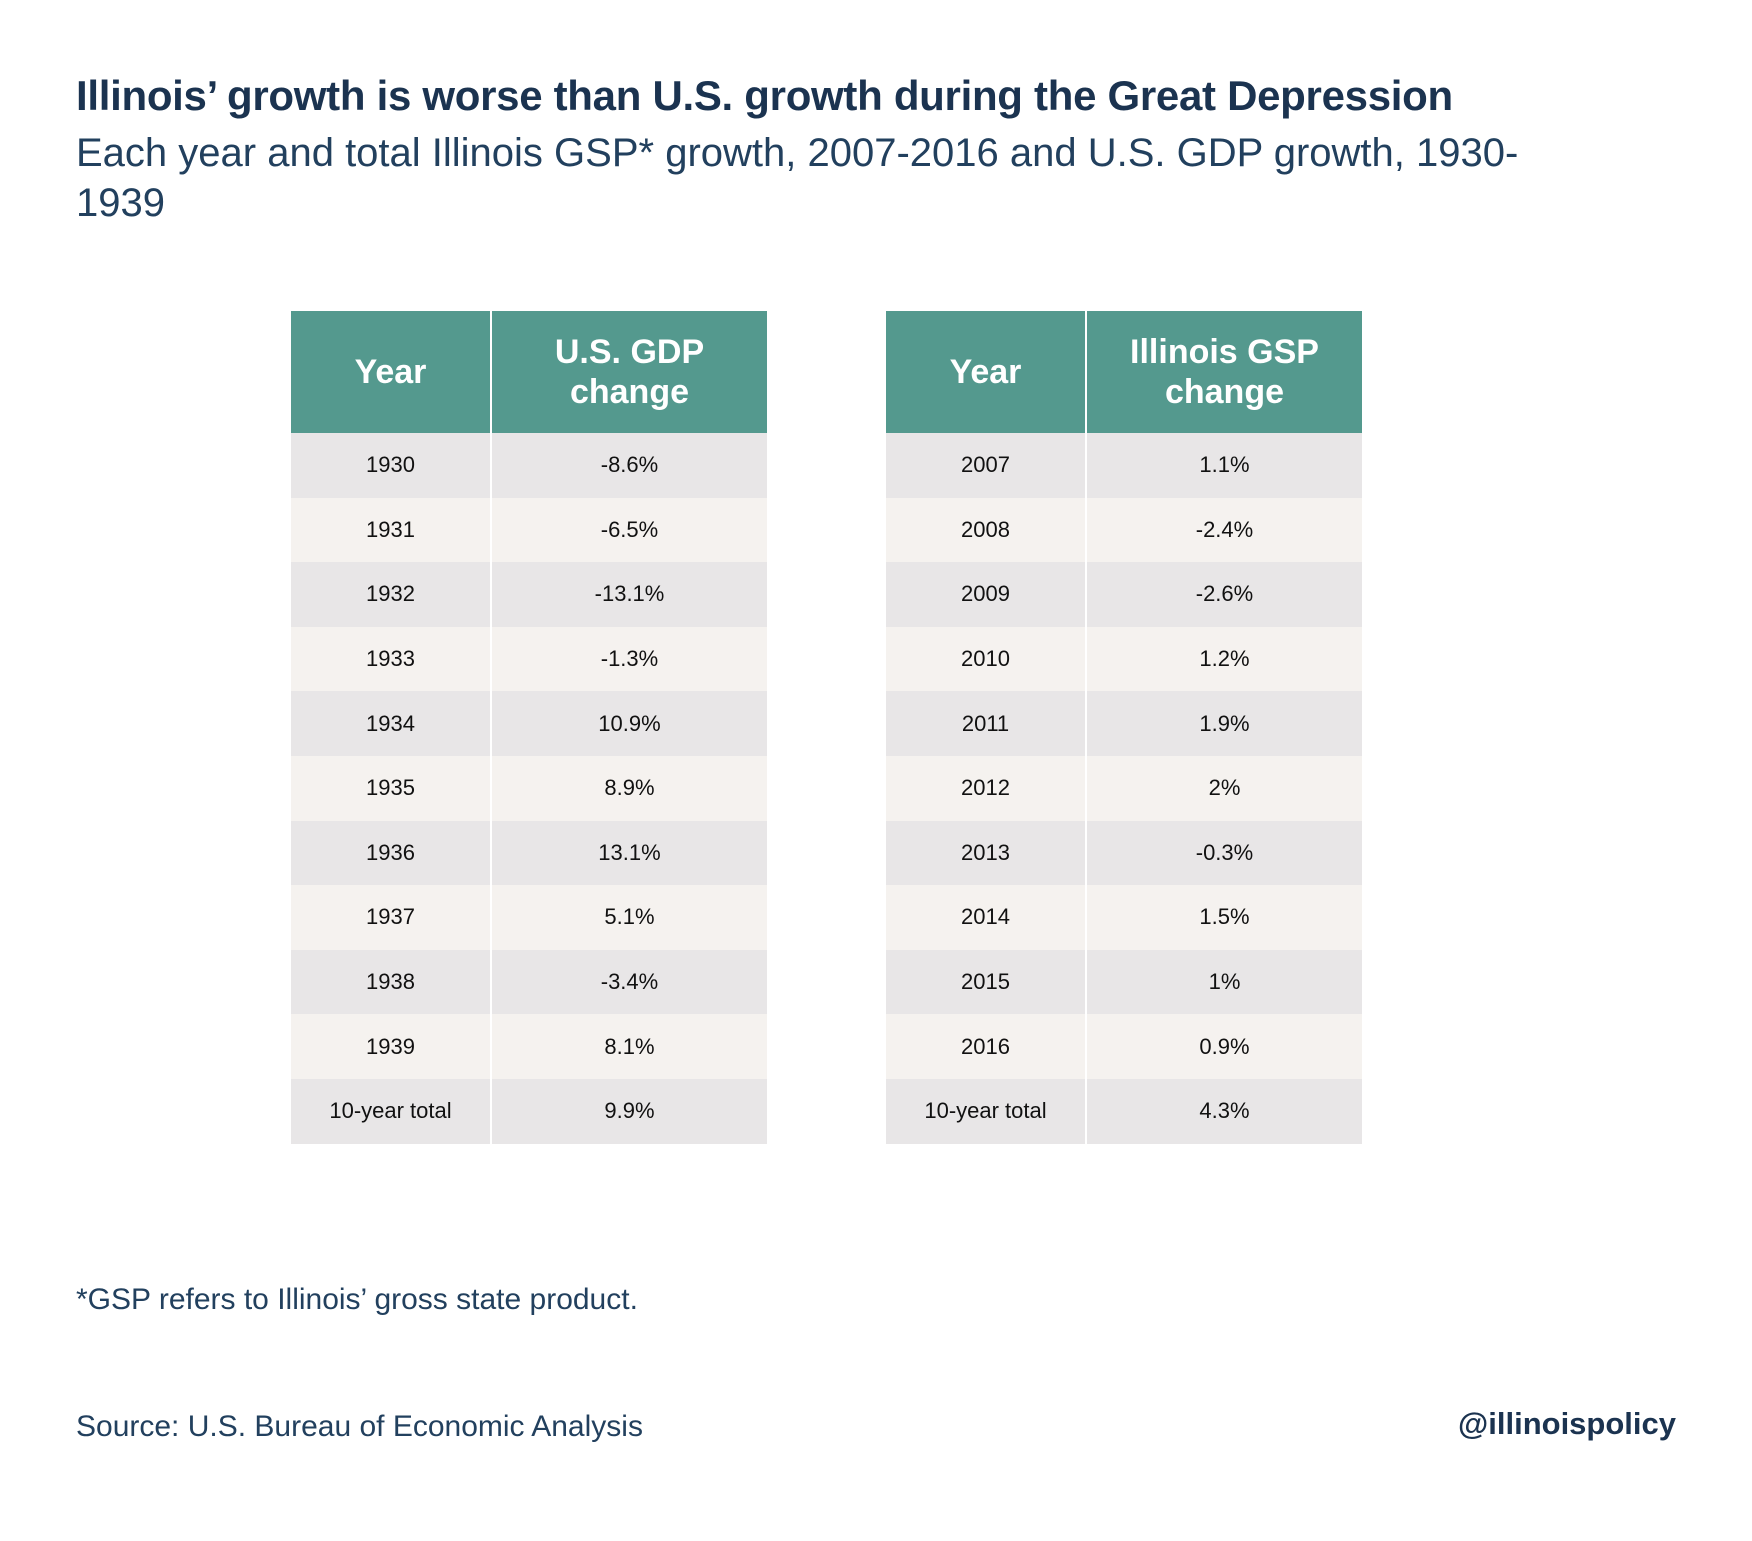  I want to click on change-cell: 1%, so click(1223, 982).